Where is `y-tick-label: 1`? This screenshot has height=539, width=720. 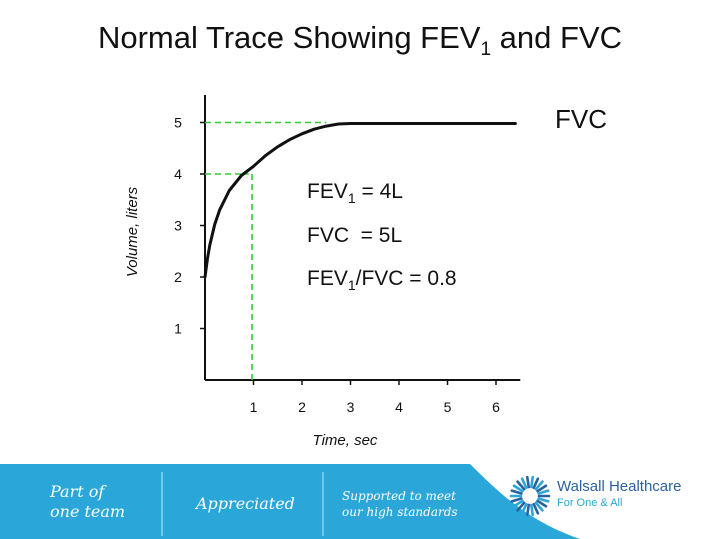
y-tick-label: 1 is located at coordinates (178, 329).